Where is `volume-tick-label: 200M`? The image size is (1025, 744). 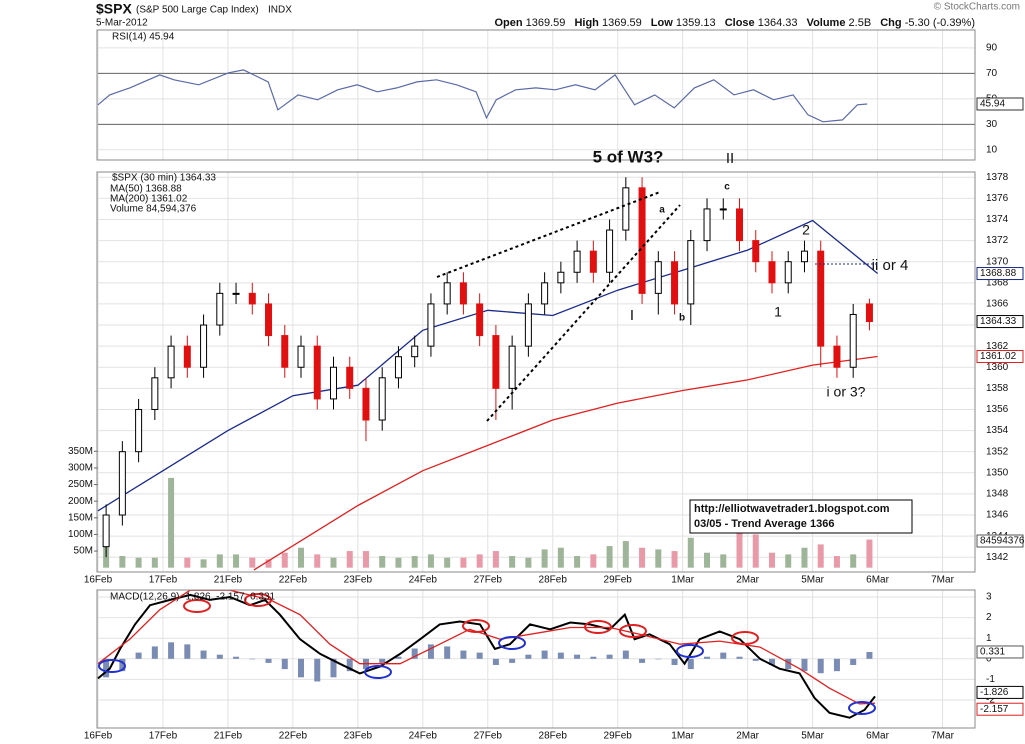
volume-tick-label: 200M is located at coordinates (80, 501).